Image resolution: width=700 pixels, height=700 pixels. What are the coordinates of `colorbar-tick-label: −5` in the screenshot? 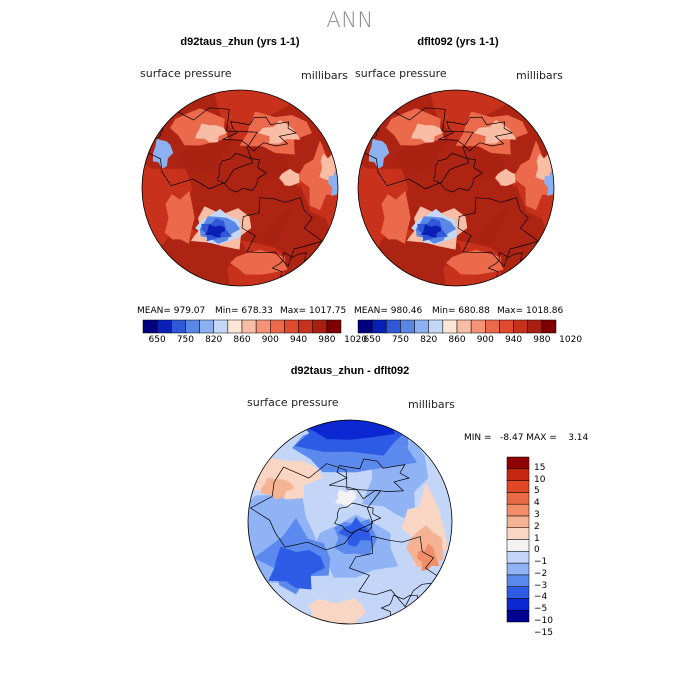 It's located at (541, 609).